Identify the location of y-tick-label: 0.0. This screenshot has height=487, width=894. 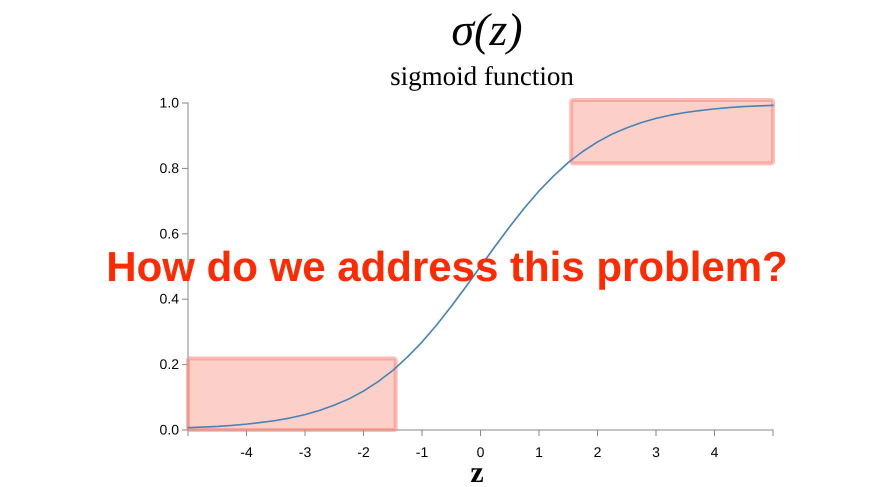
(170, 429).